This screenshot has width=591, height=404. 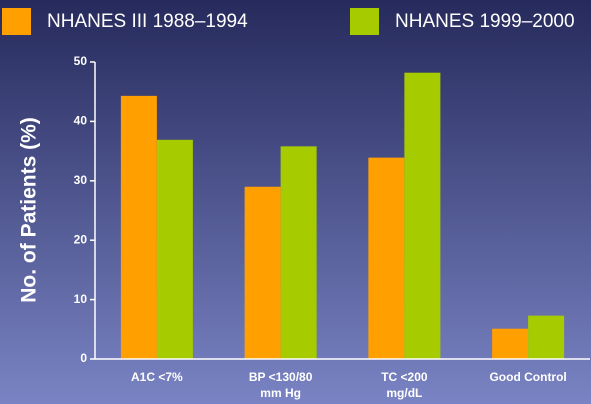 I want to click on x-tick-label: BP <130/80 mm Hg, so click(x=281, y=385).